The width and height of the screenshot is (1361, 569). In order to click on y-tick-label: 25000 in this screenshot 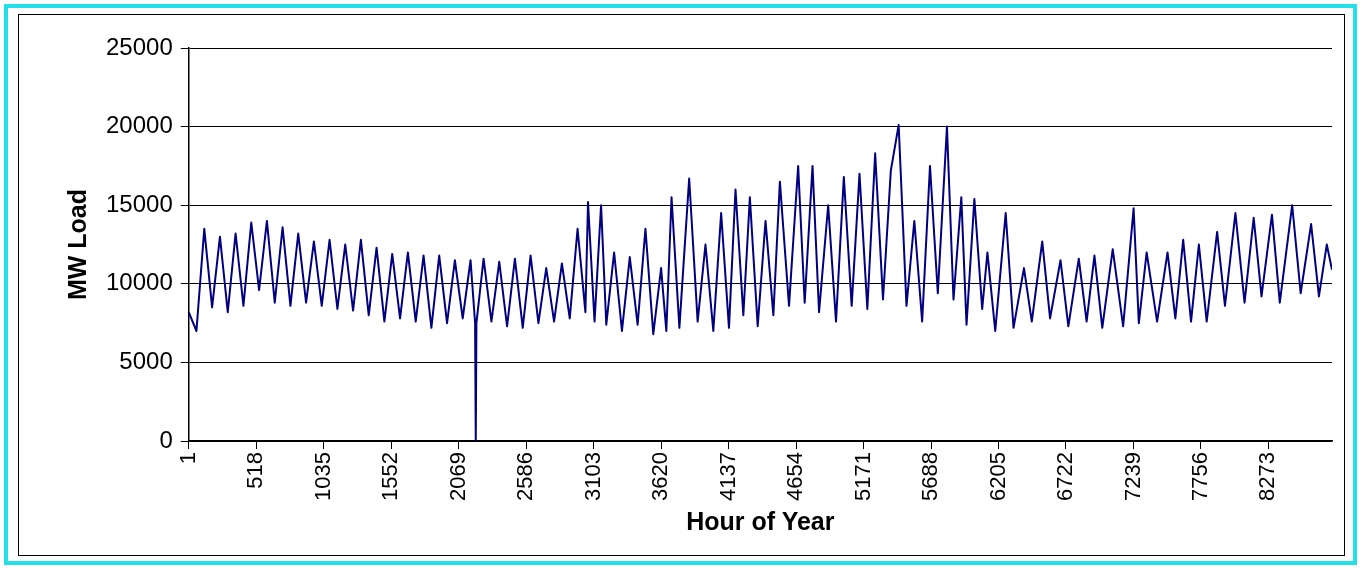, I will do `click(139, 46)`.